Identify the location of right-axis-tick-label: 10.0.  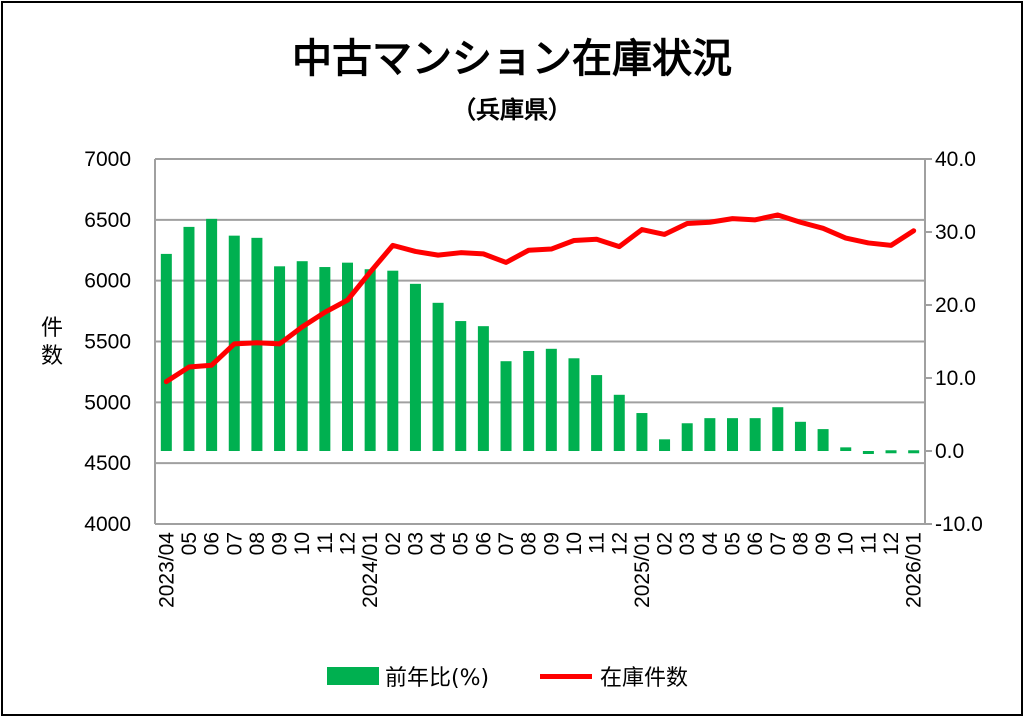
(955, 378).